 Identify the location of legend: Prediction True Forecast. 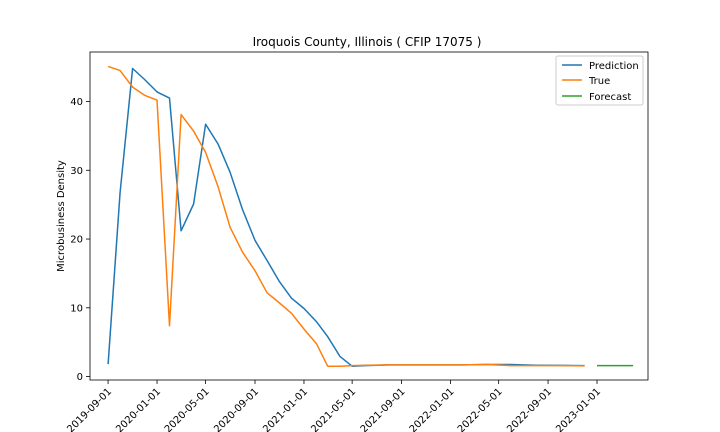
(599, 80).